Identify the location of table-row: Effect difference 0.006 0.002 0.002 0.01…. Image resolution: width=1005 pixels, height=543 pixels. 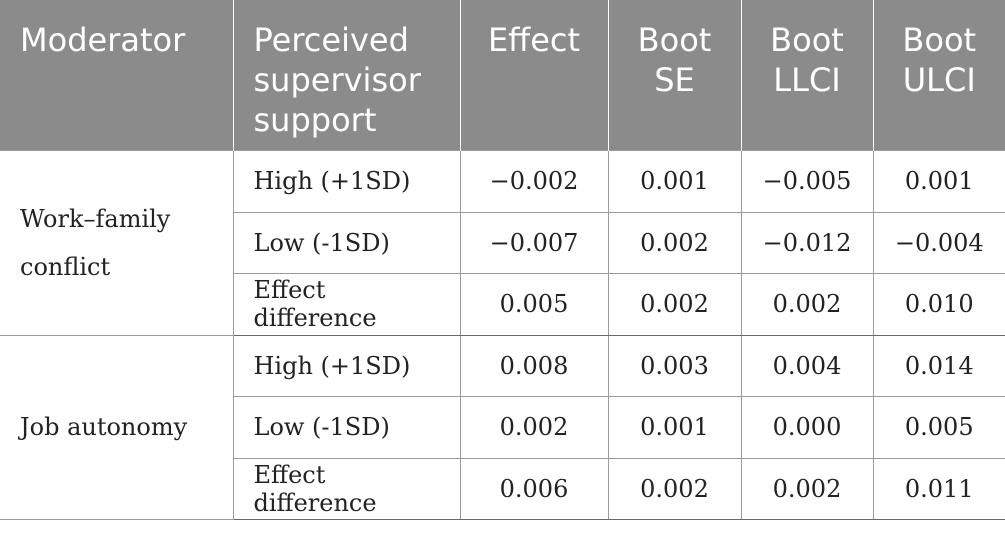
(502, 488).